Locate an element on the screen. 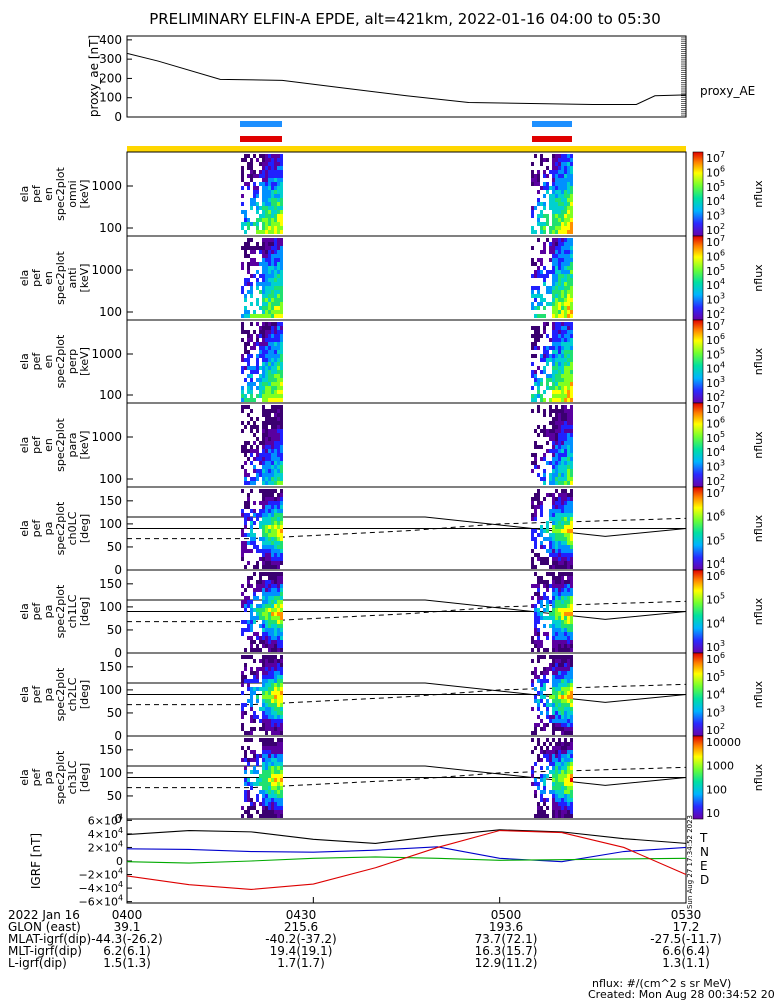  colorbar-label: nflux is located at coordinates (758, 278).